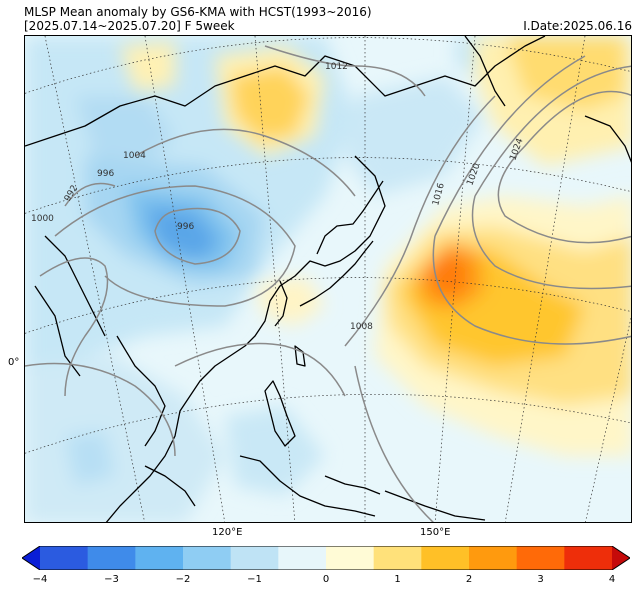  What do you see at coordinates (326, 579) in the screenshot?
I see `colorbar-tick-label: 0` at bounding box center [326, 579].